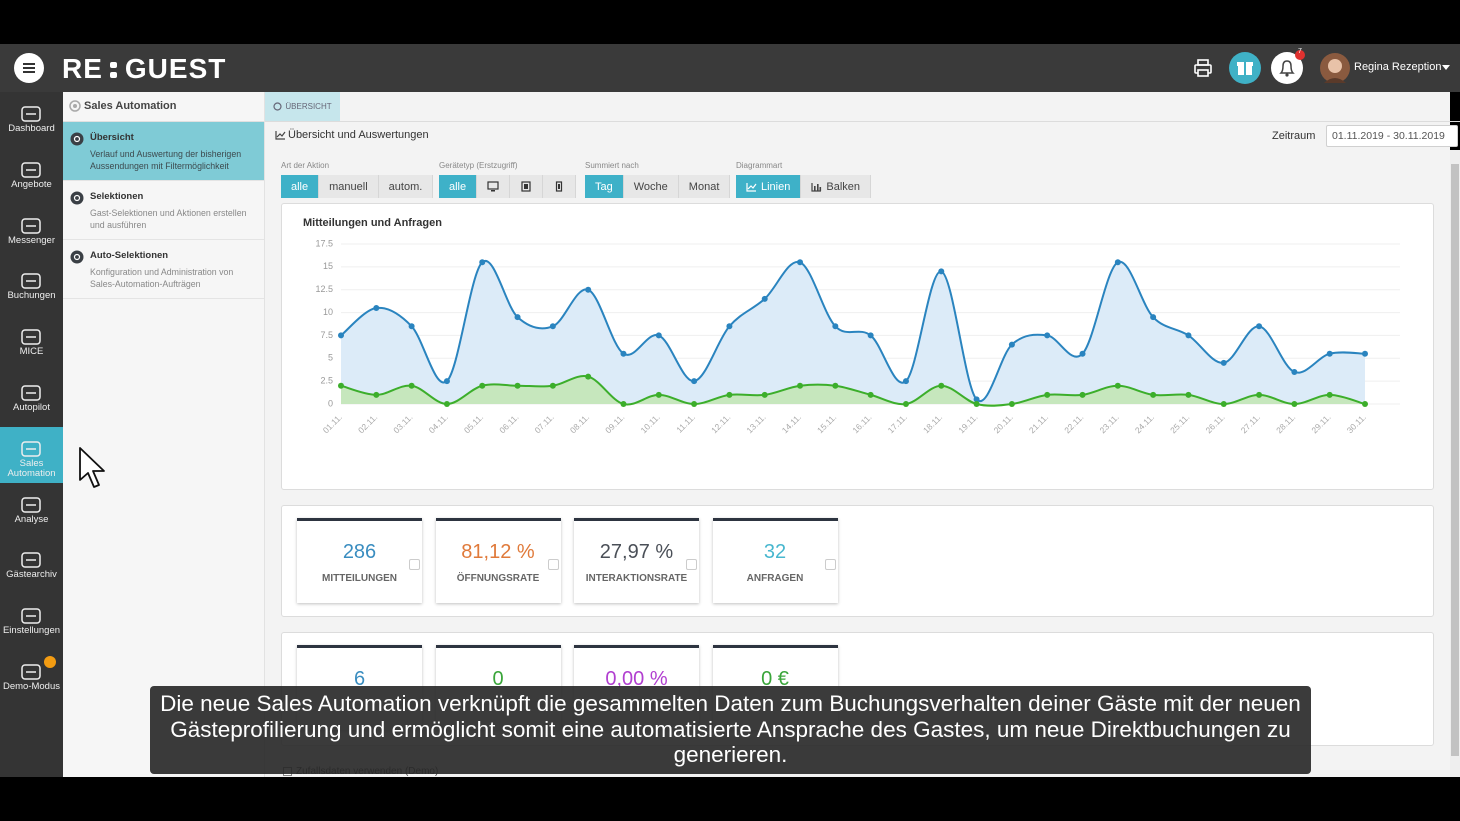 This screenshot has width=1460, height=821. I want to click on filter-label: Summiert nach, so click(612, 165).